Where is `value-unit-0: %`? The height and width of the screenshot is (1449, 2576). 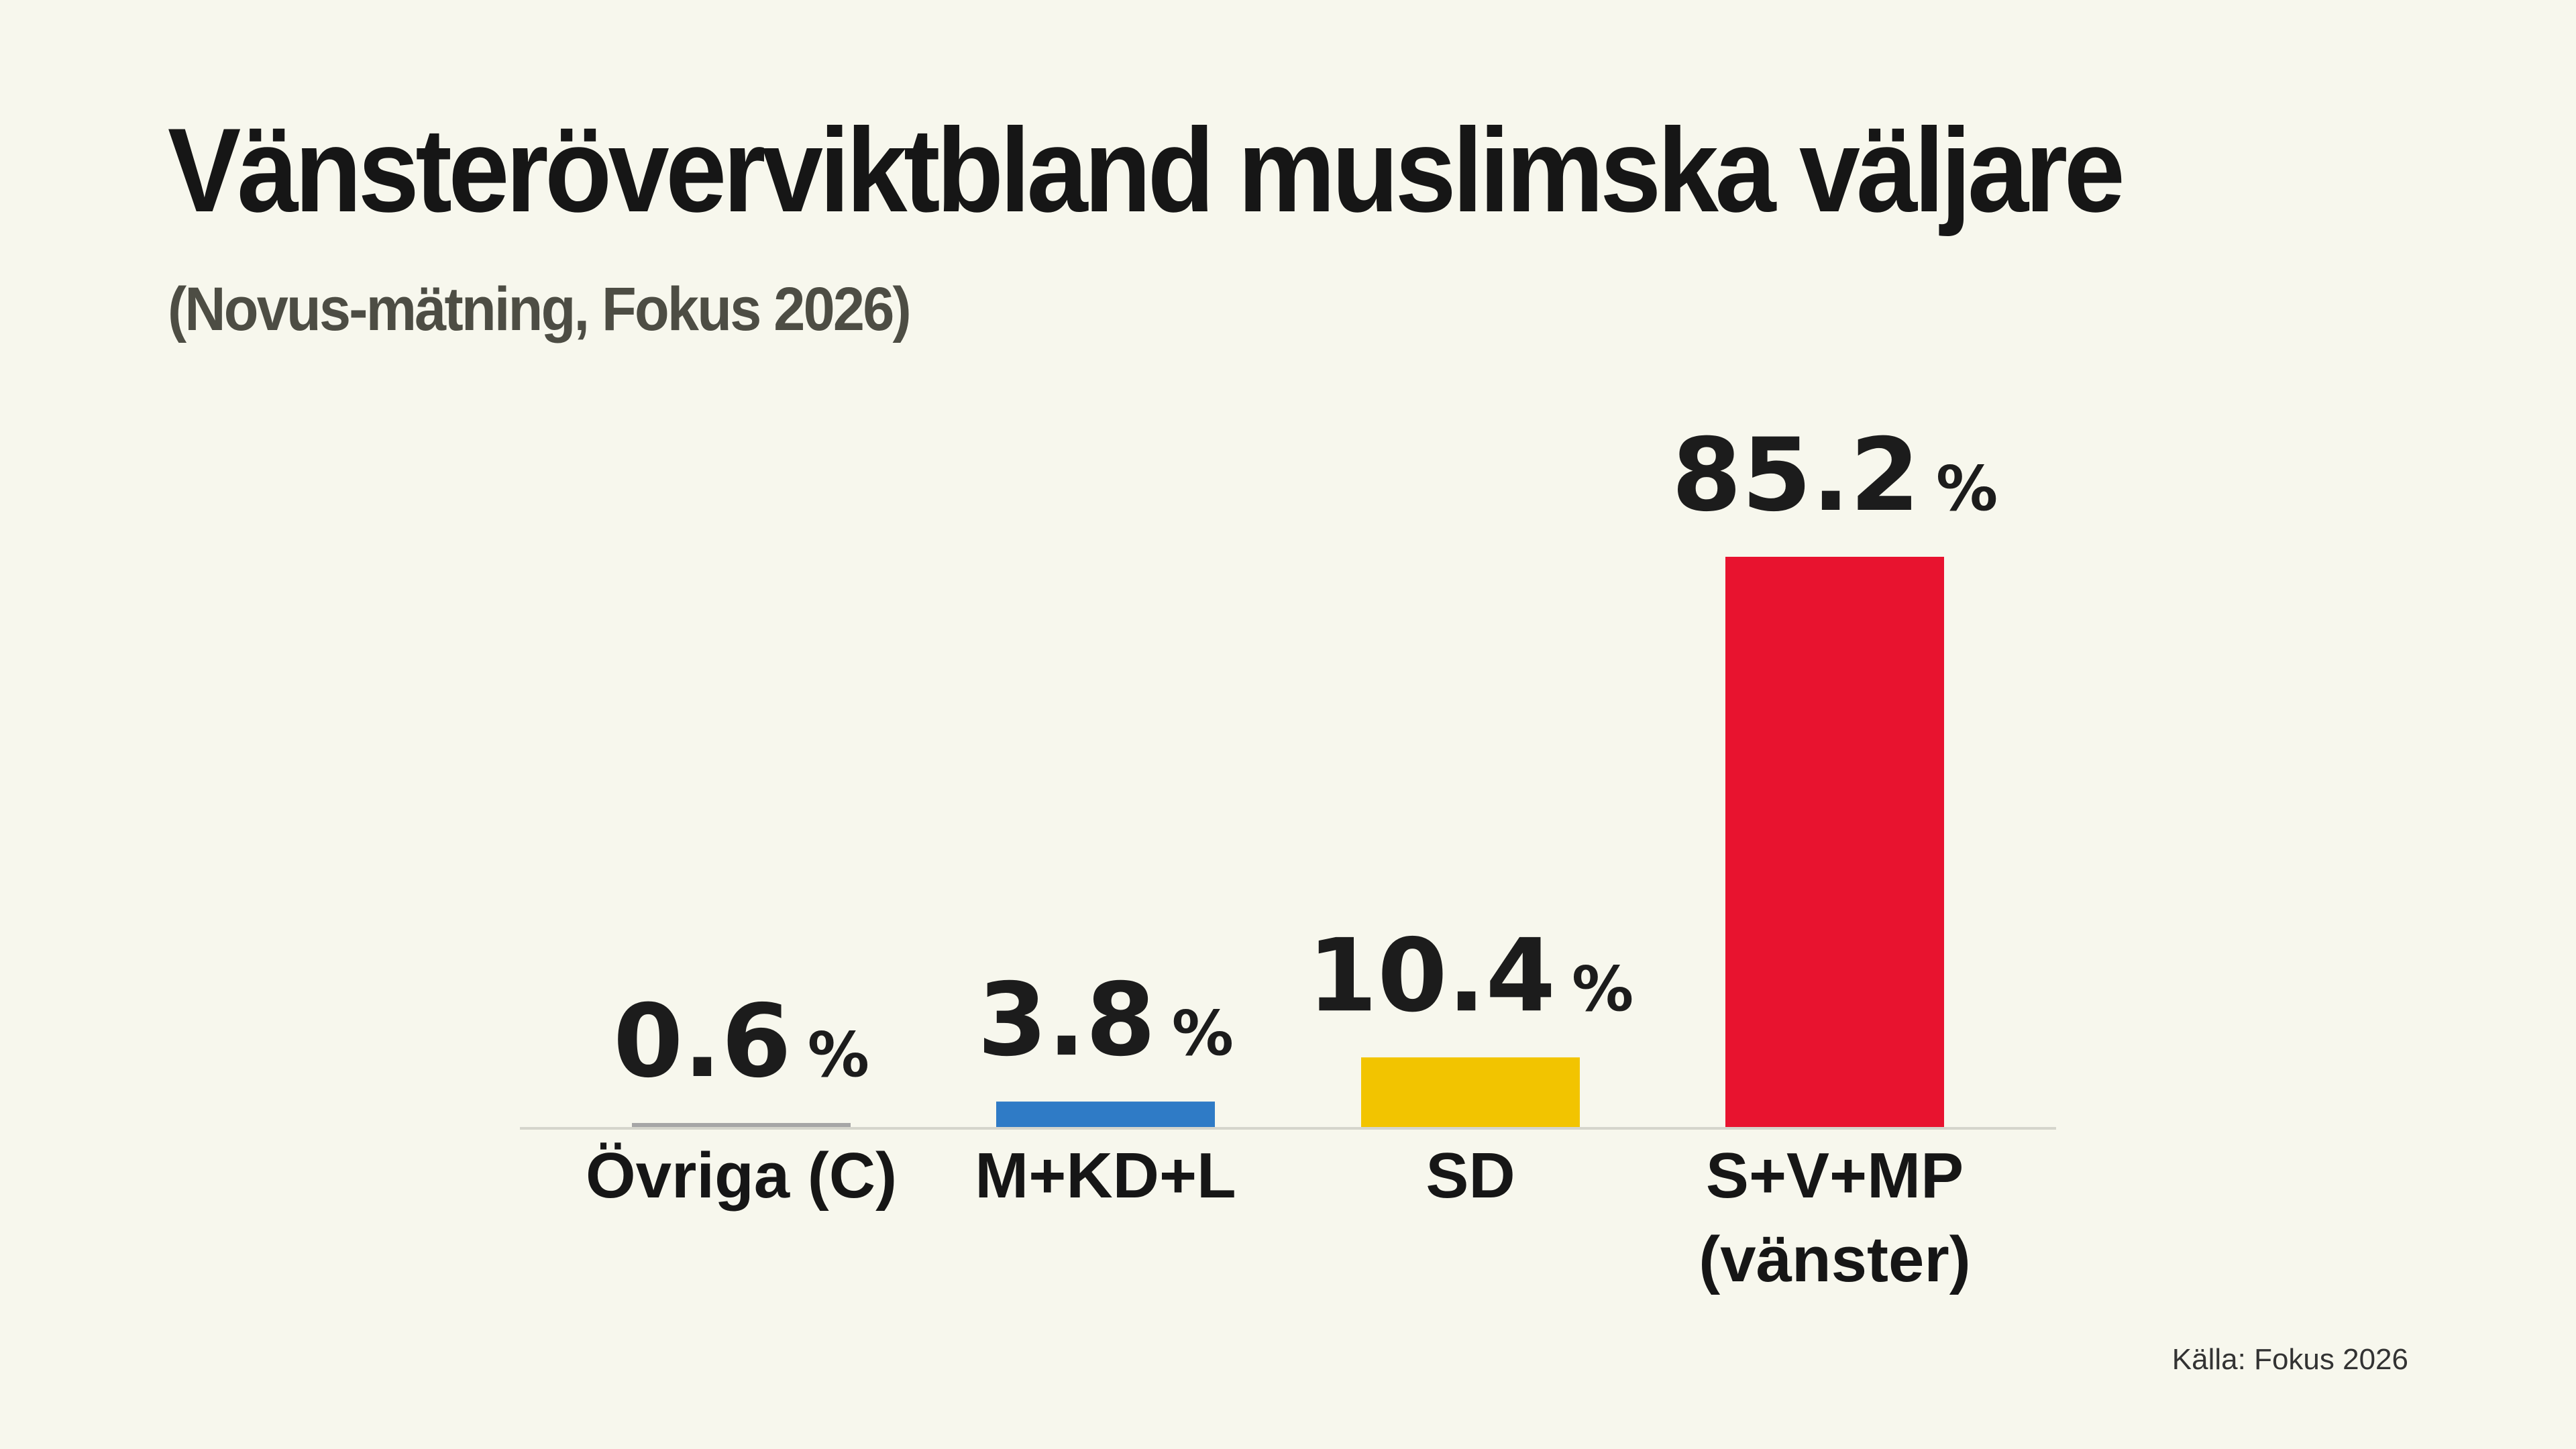
value-unit-0: % is located at coordinates (838, 1055).